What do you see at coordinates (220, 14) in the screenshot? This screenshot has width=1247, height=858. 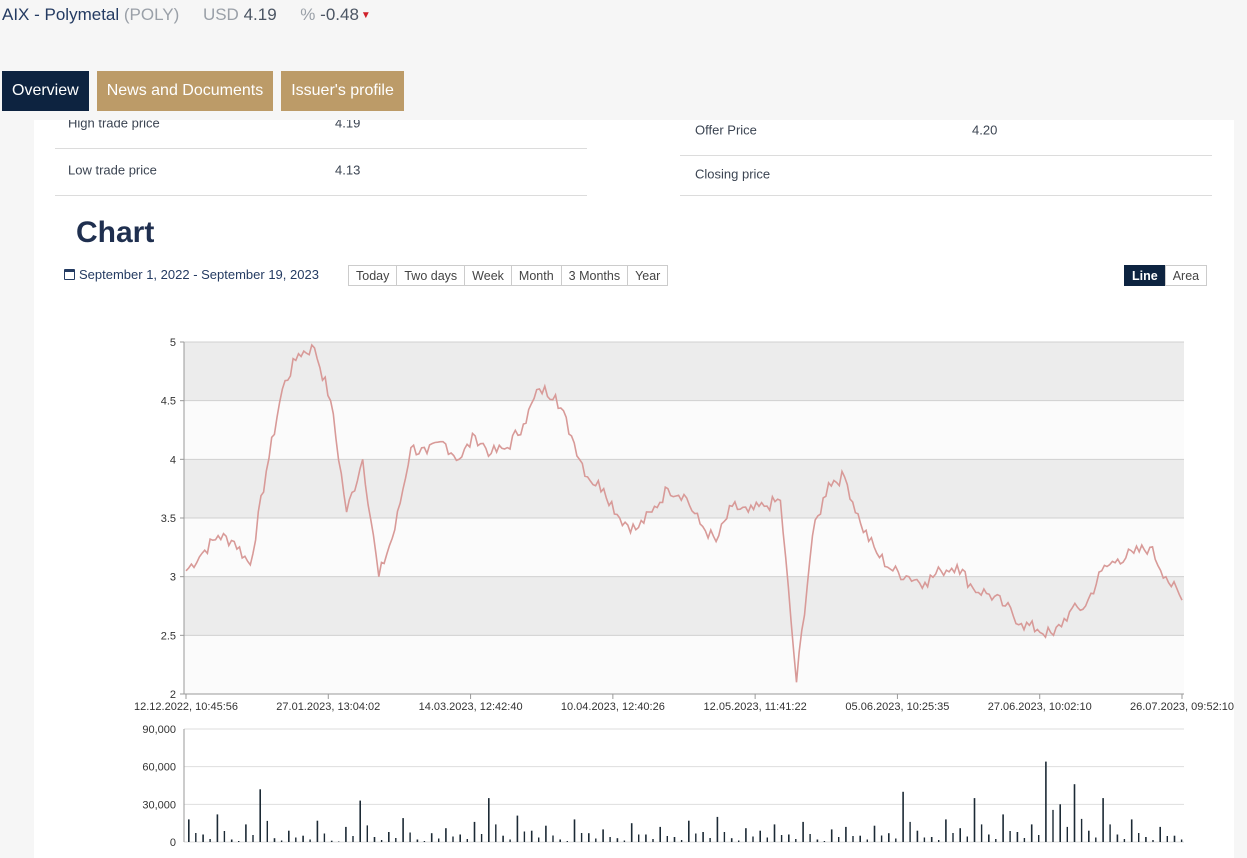 I see `currency-label: USD` at bounding box center [220, 14].